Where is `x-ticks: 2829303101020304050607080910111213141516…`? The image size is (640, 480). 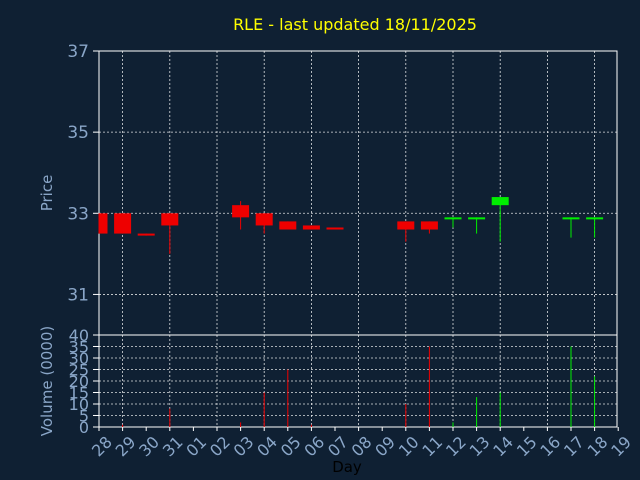
x-ticks: 2829303101020304050607080910111213141516… is located at coordinates (361, 443).